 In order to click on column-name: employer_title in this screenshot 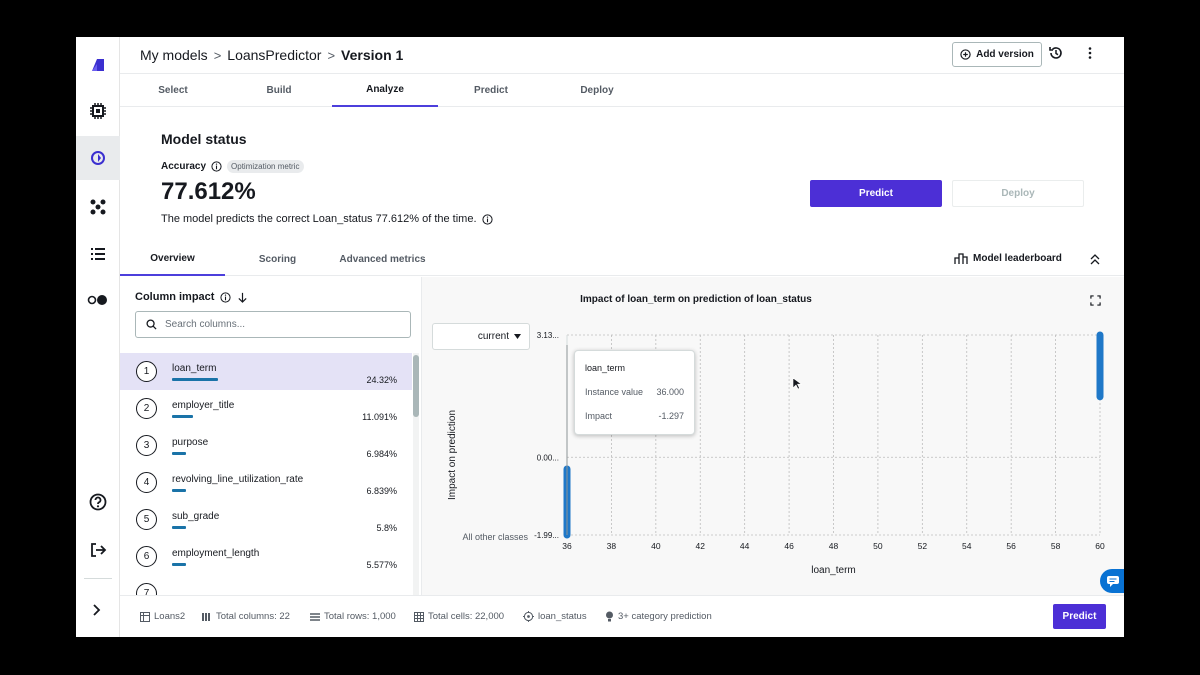, I will do `click(203, 405)`.